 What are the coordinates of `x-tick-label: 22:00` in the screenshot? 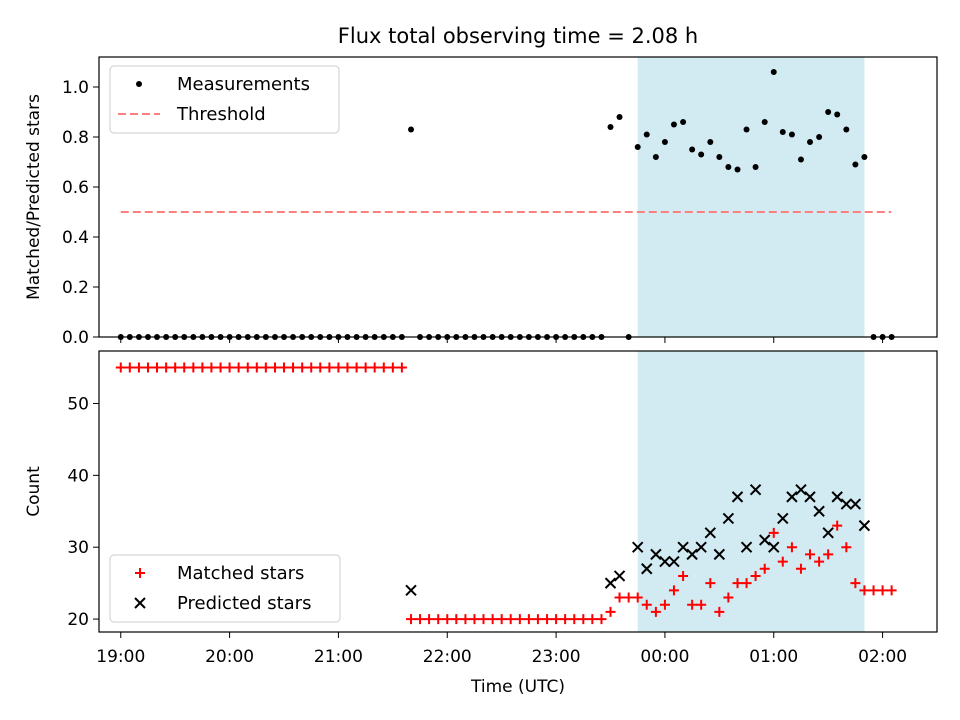 It's located at (447, 657).